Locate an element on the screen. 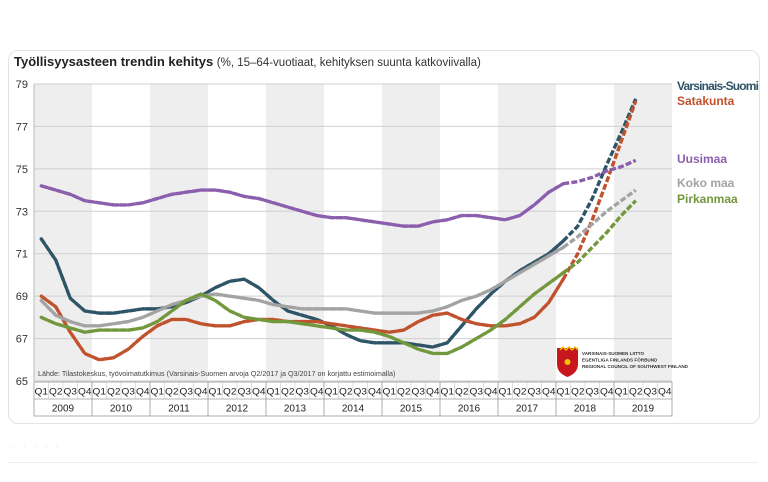 The image size is (768, 482). series-trend-koko-maa is located at coordinates (599, 218).